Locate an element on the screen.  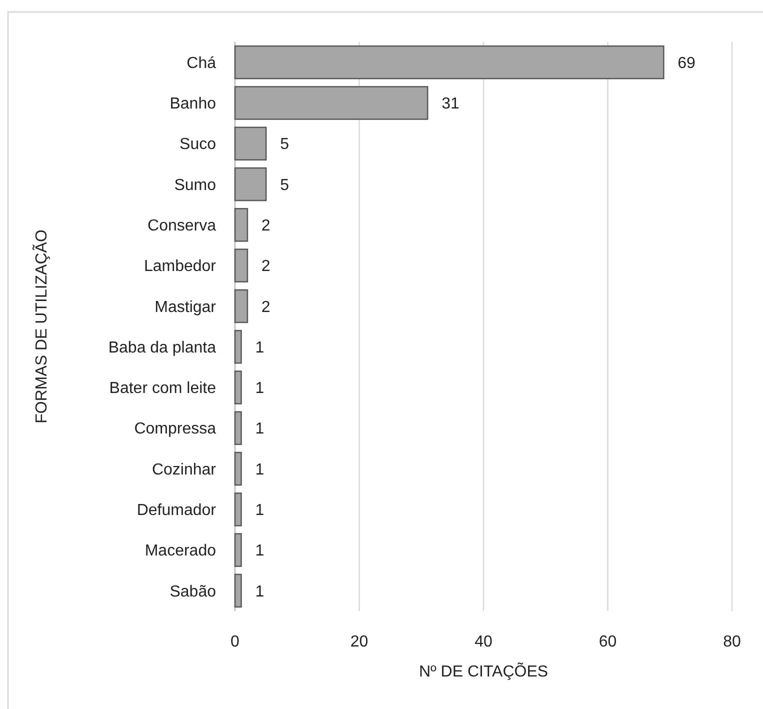
y-tick-label: Sabão is located at coordinates (193, 591).